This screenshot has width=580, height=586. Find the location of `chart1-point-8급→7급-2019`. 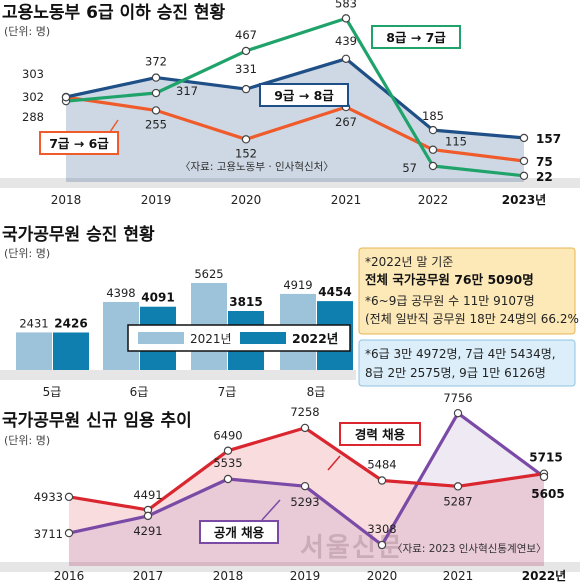

chart1-point-8급→7급-2019 is located at coordinates (156, 93).